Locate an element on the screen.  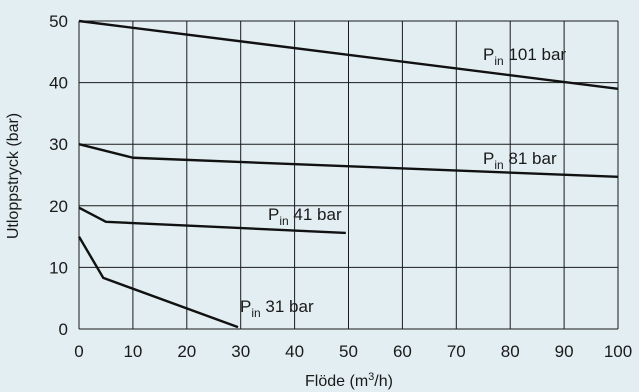
y-tick-label: 30 is located at coordinates (58, 144).